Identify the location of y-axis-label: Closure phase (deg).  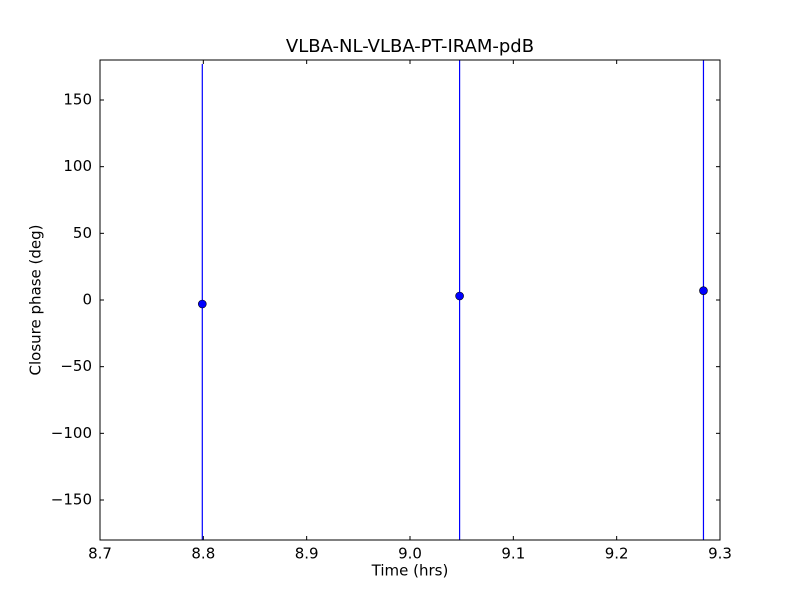
(36, 300).